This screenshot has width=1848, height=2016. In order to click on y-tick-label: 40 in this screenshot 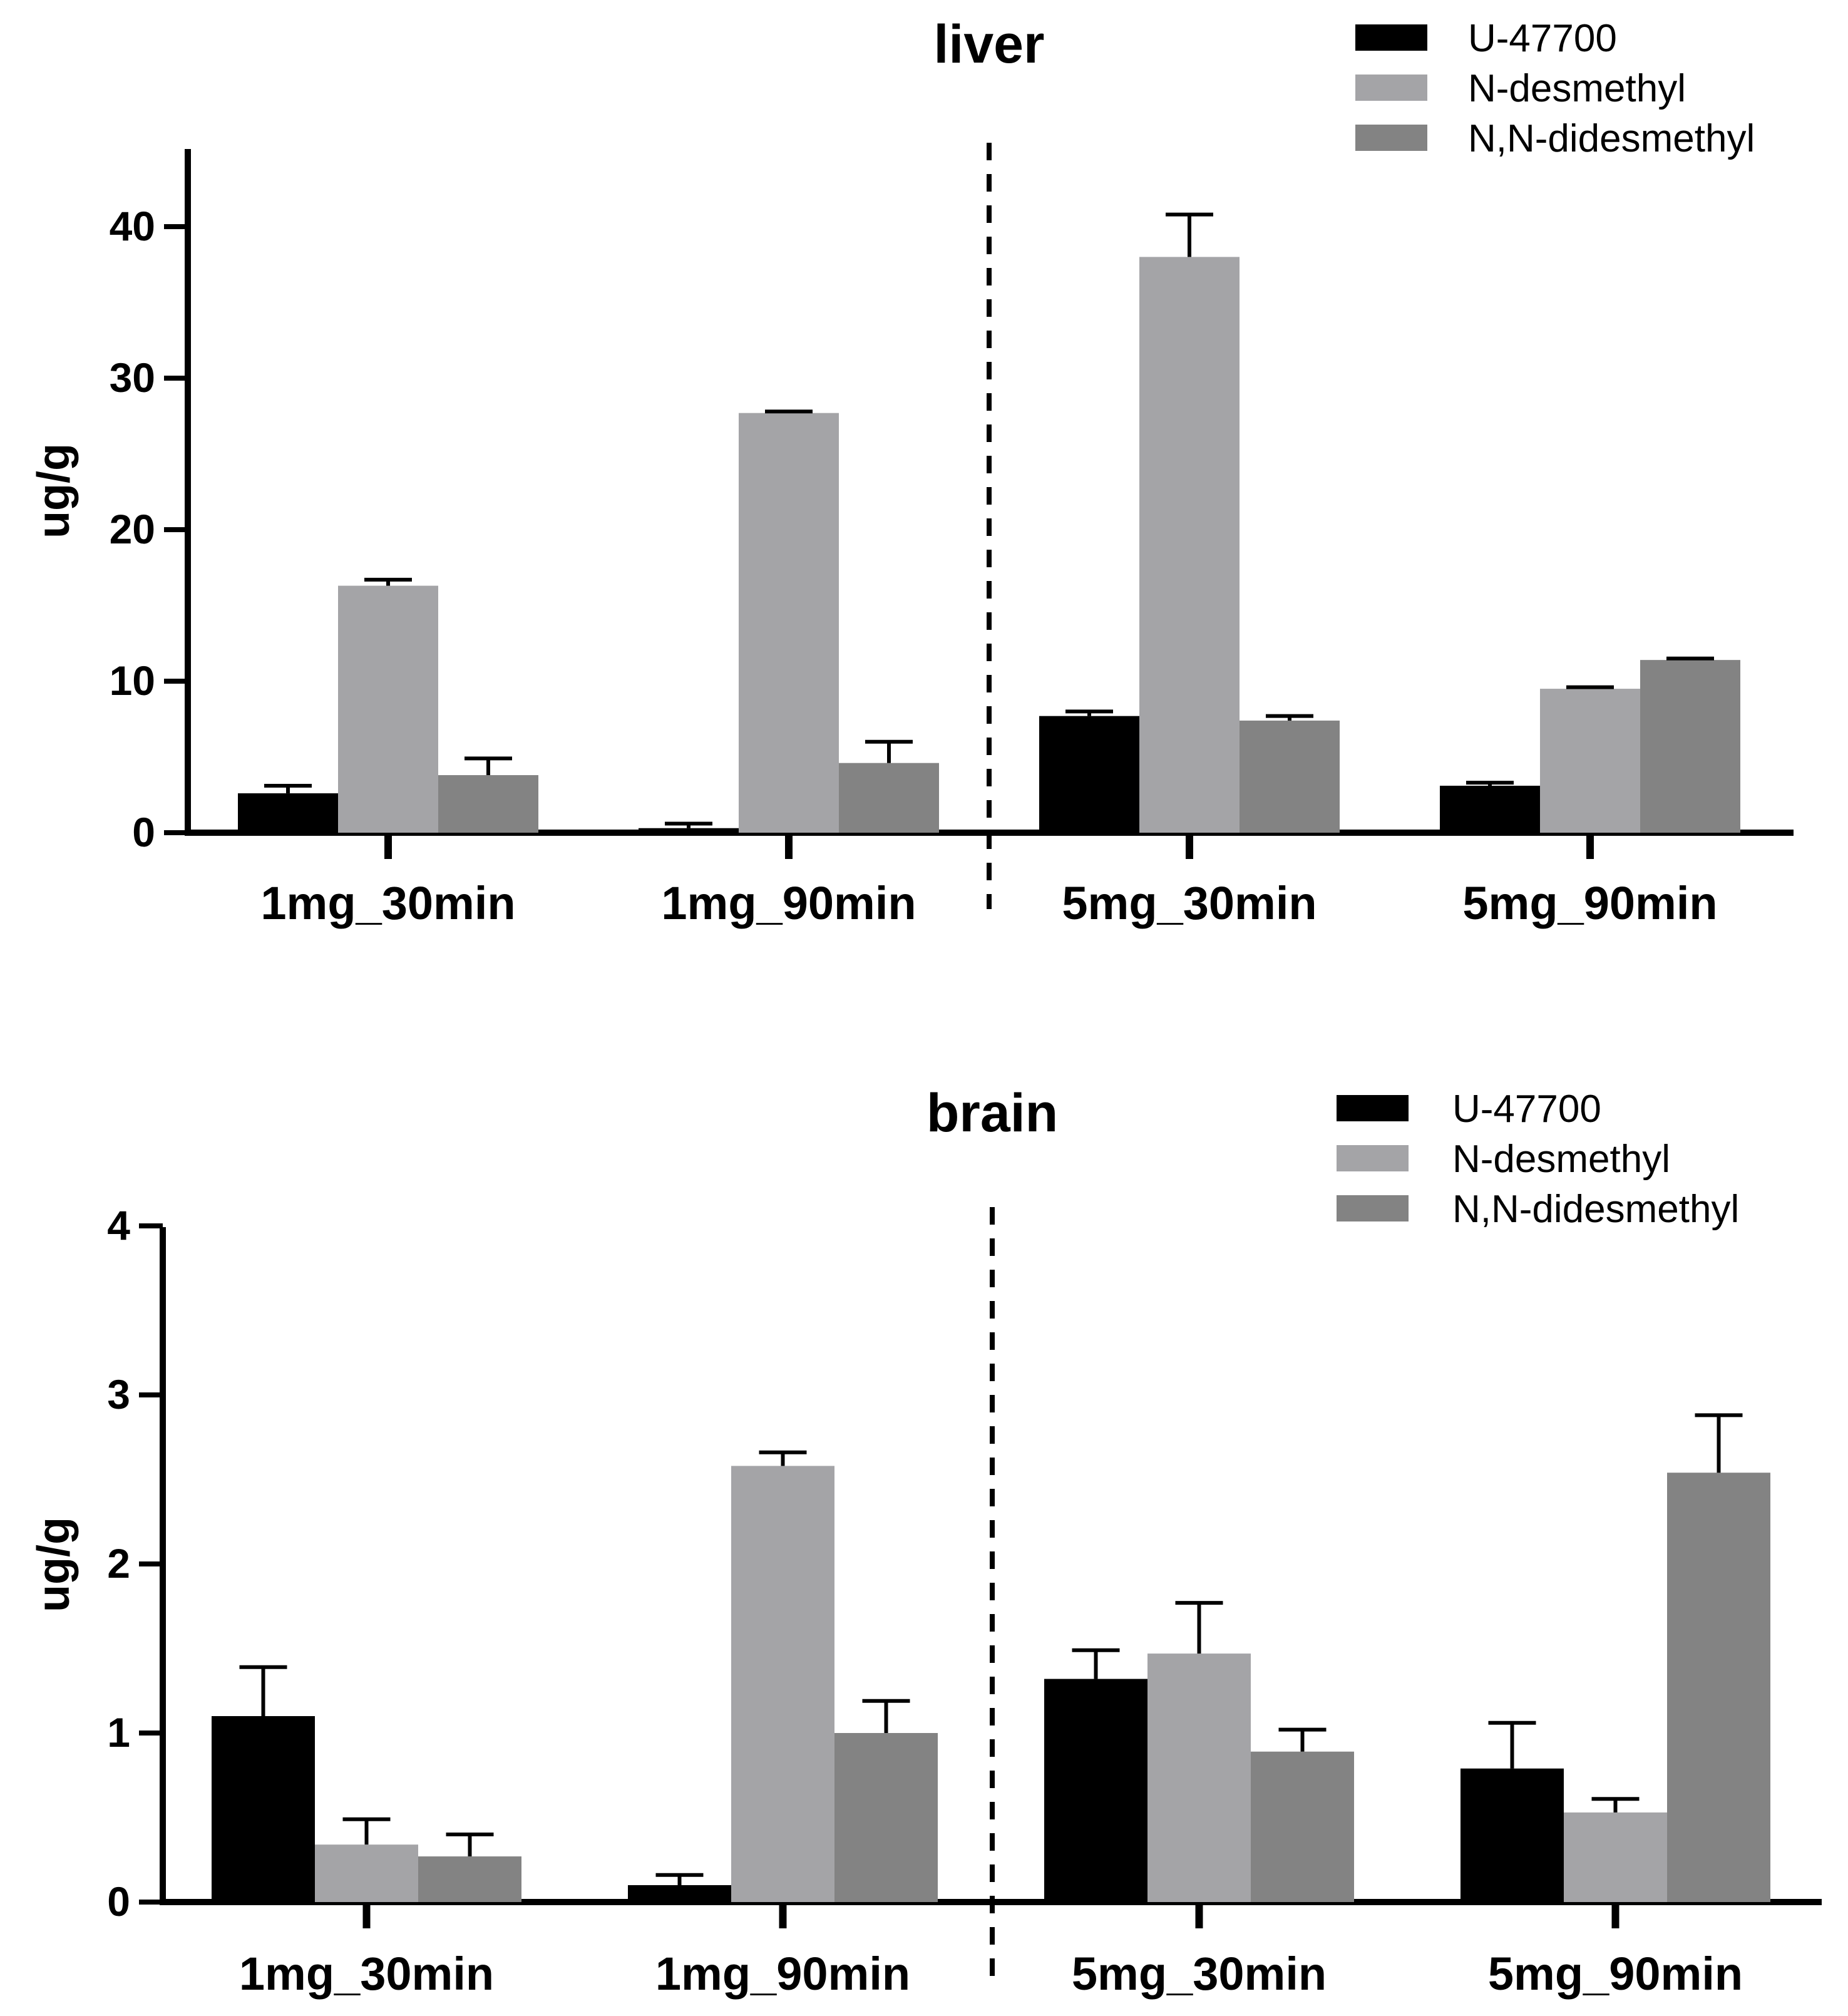, I will do `click(132, 226)`.